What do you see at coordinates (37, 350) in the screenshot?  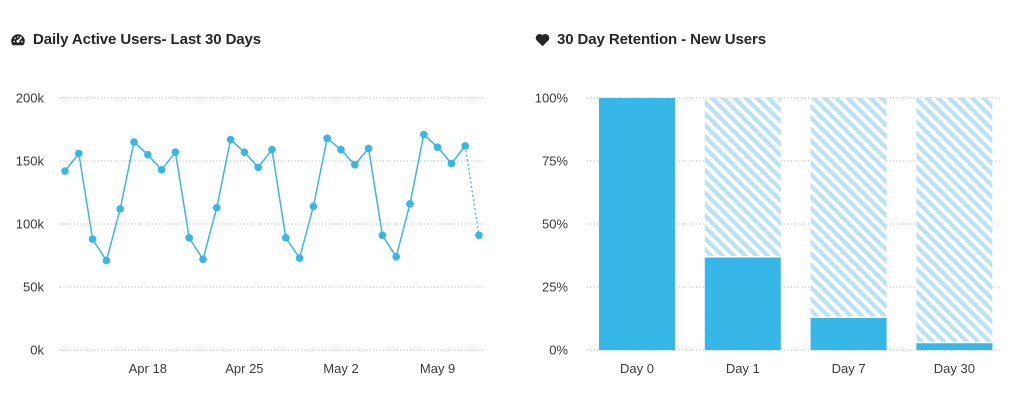 I see `dau-y-tick-label: 0k` at bounding box center [37, 350].